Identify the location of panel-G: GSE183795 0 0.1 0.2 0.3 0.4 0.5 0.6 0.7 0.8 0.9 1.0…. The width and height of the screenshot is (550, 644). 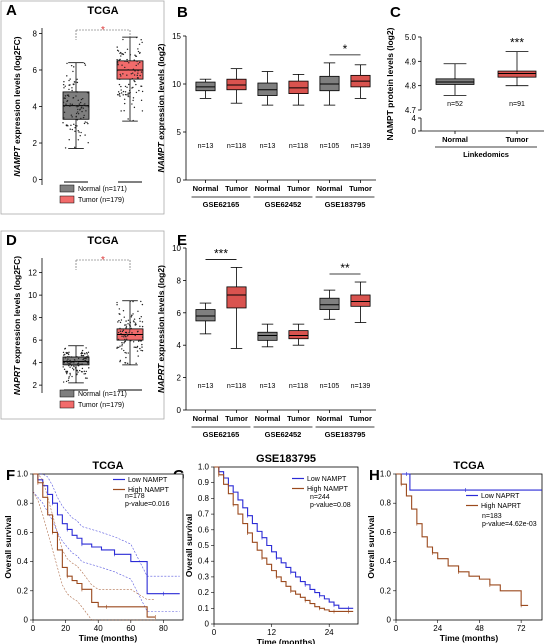
(271, 548).